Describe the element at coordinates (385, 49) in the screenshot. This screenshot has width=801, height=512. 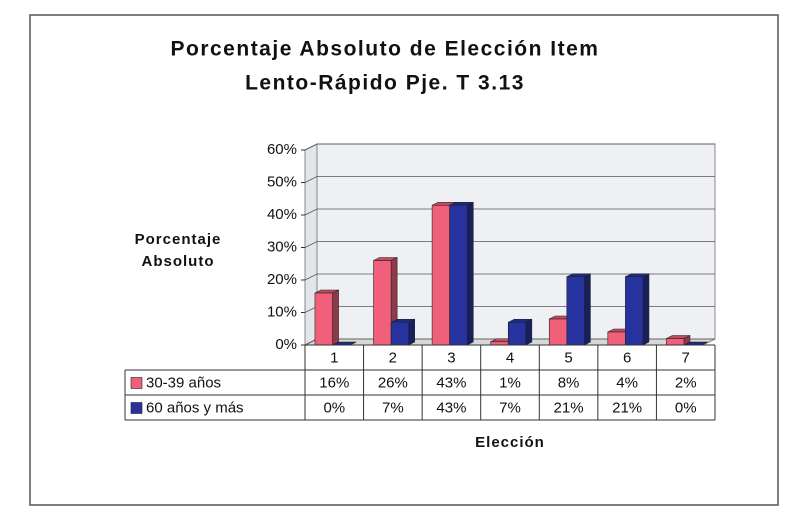
I see `chart-title: Porcentaje Absoluto de Elección Item` at that location.